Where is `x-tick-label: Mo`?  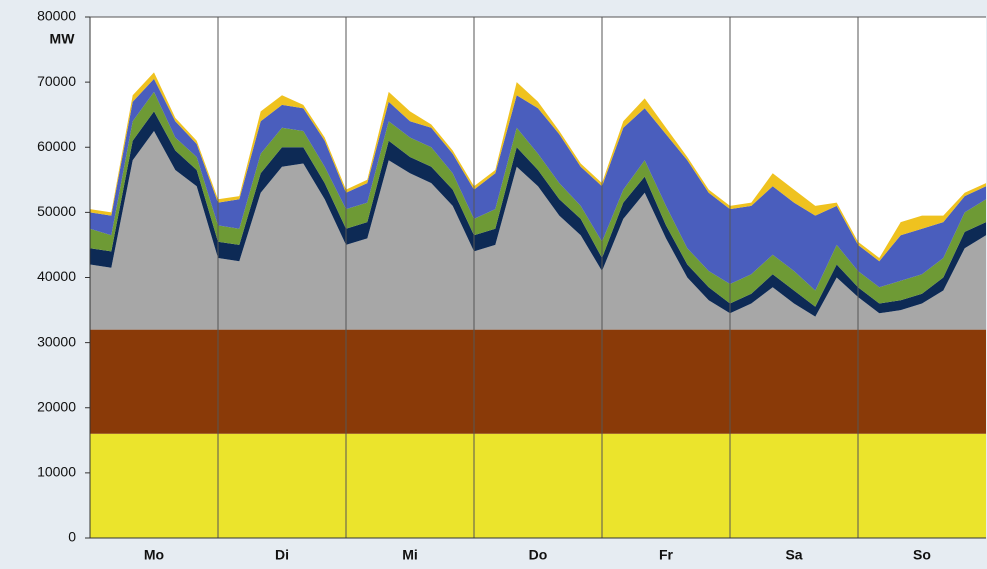
x-tick-label: Mo is located at coordinates (154, 555).